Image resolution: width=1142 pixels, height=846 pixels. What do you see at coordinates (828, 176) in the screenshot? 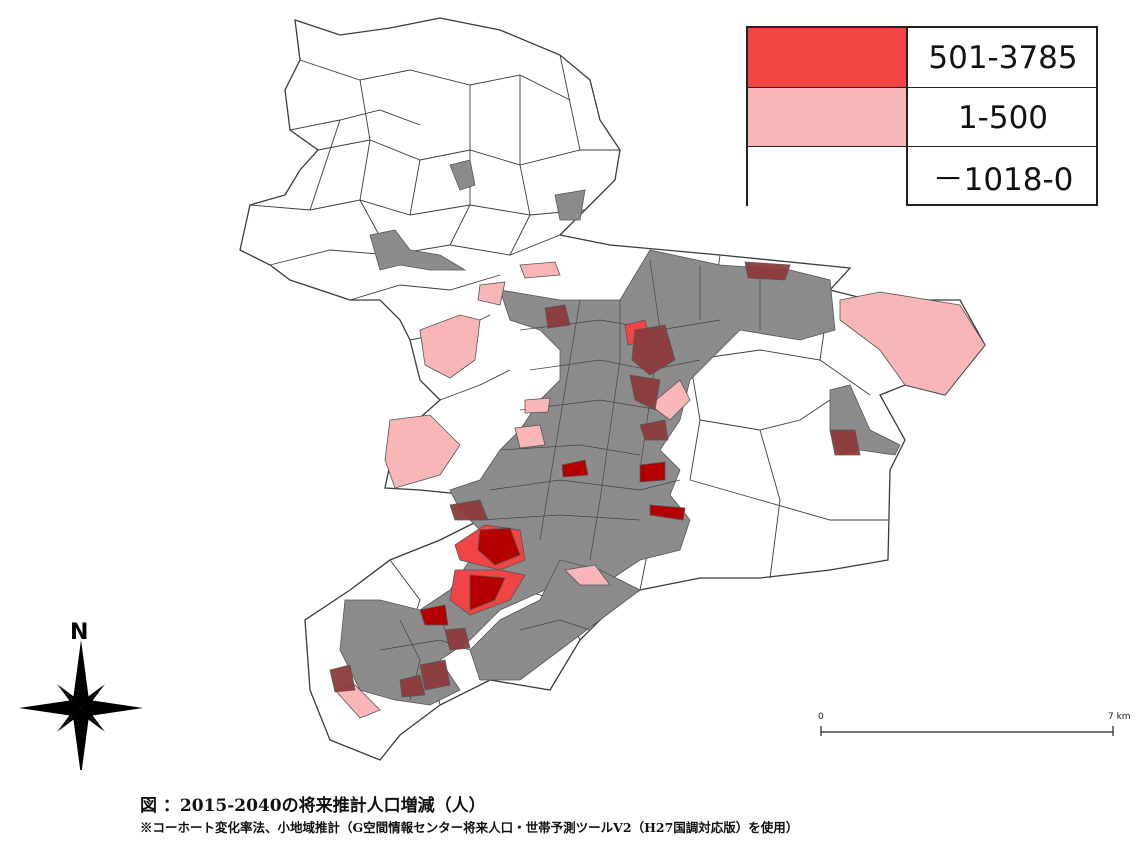
I see `legend-swatch-low` at bounding box center [828, 176].